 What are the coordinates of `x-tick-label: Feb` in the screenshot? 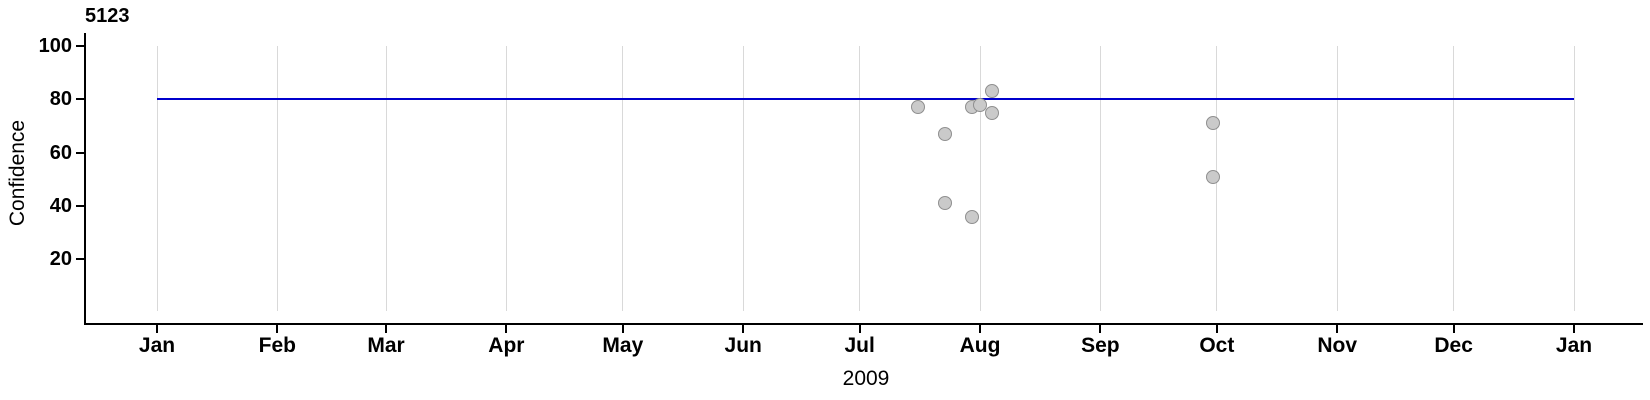 It's located at (277, 345).